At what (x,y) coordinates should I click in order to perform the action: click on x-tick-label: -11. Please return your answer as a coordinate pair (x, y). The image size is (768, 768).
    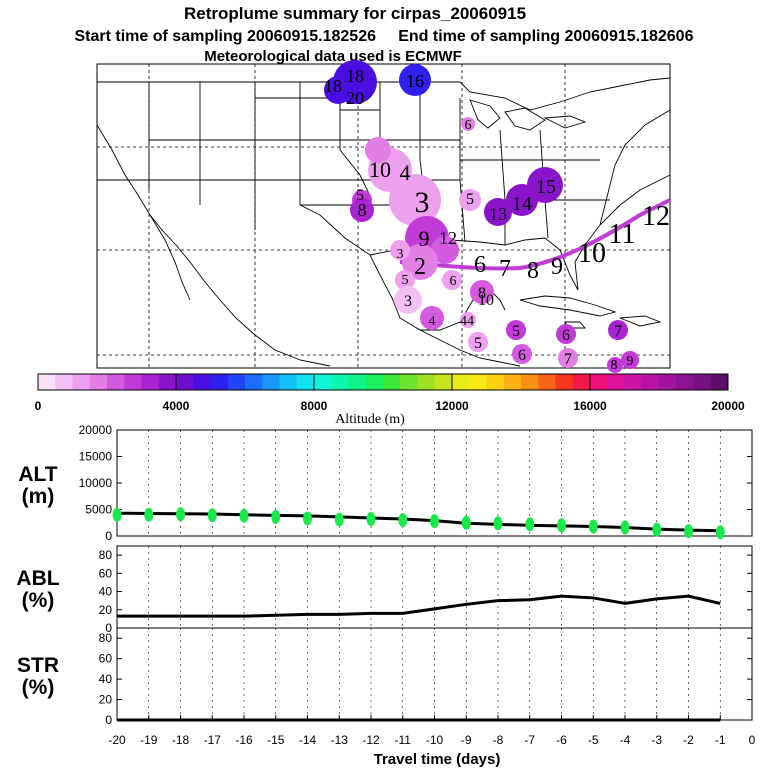
    Looking at the image, I should click on (403, 740).